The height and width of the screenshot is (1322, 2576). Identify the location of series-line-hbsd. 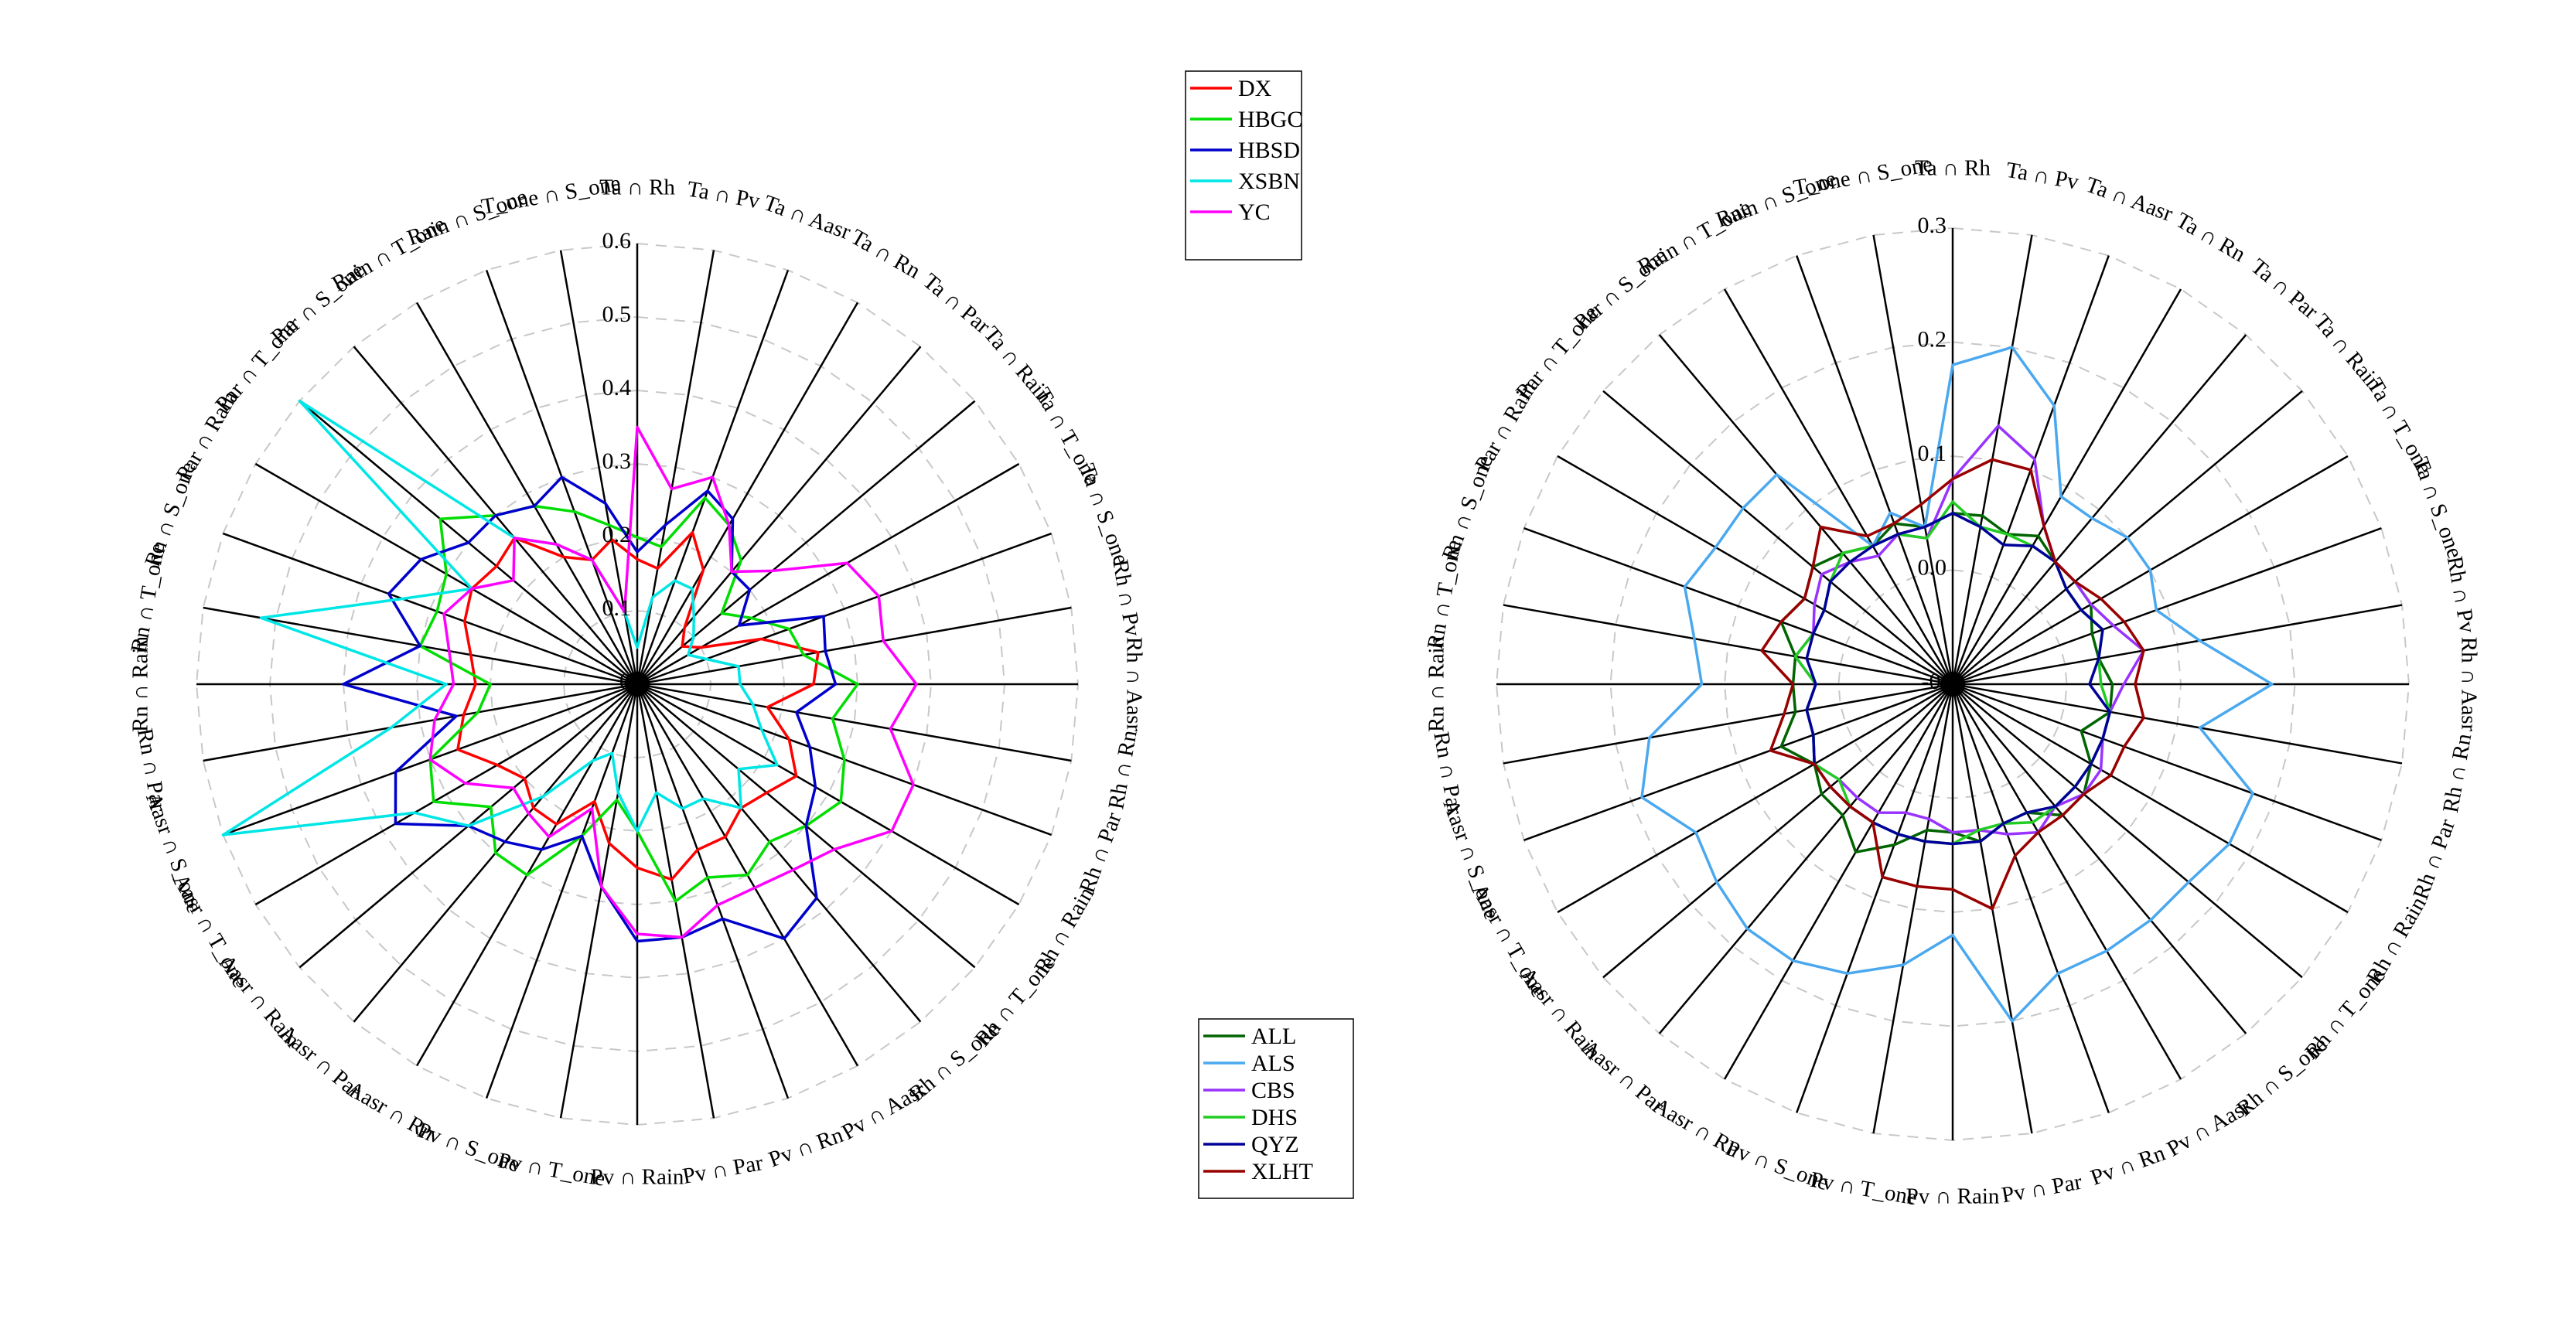
(590, 709).